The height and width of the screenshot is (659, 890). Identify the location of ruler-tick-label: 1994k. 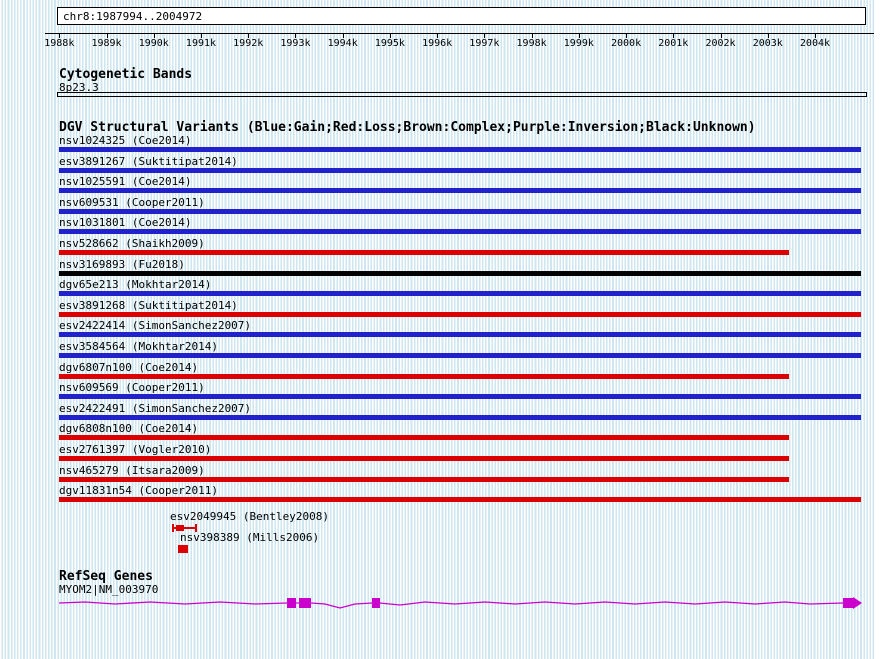
(342, 43).